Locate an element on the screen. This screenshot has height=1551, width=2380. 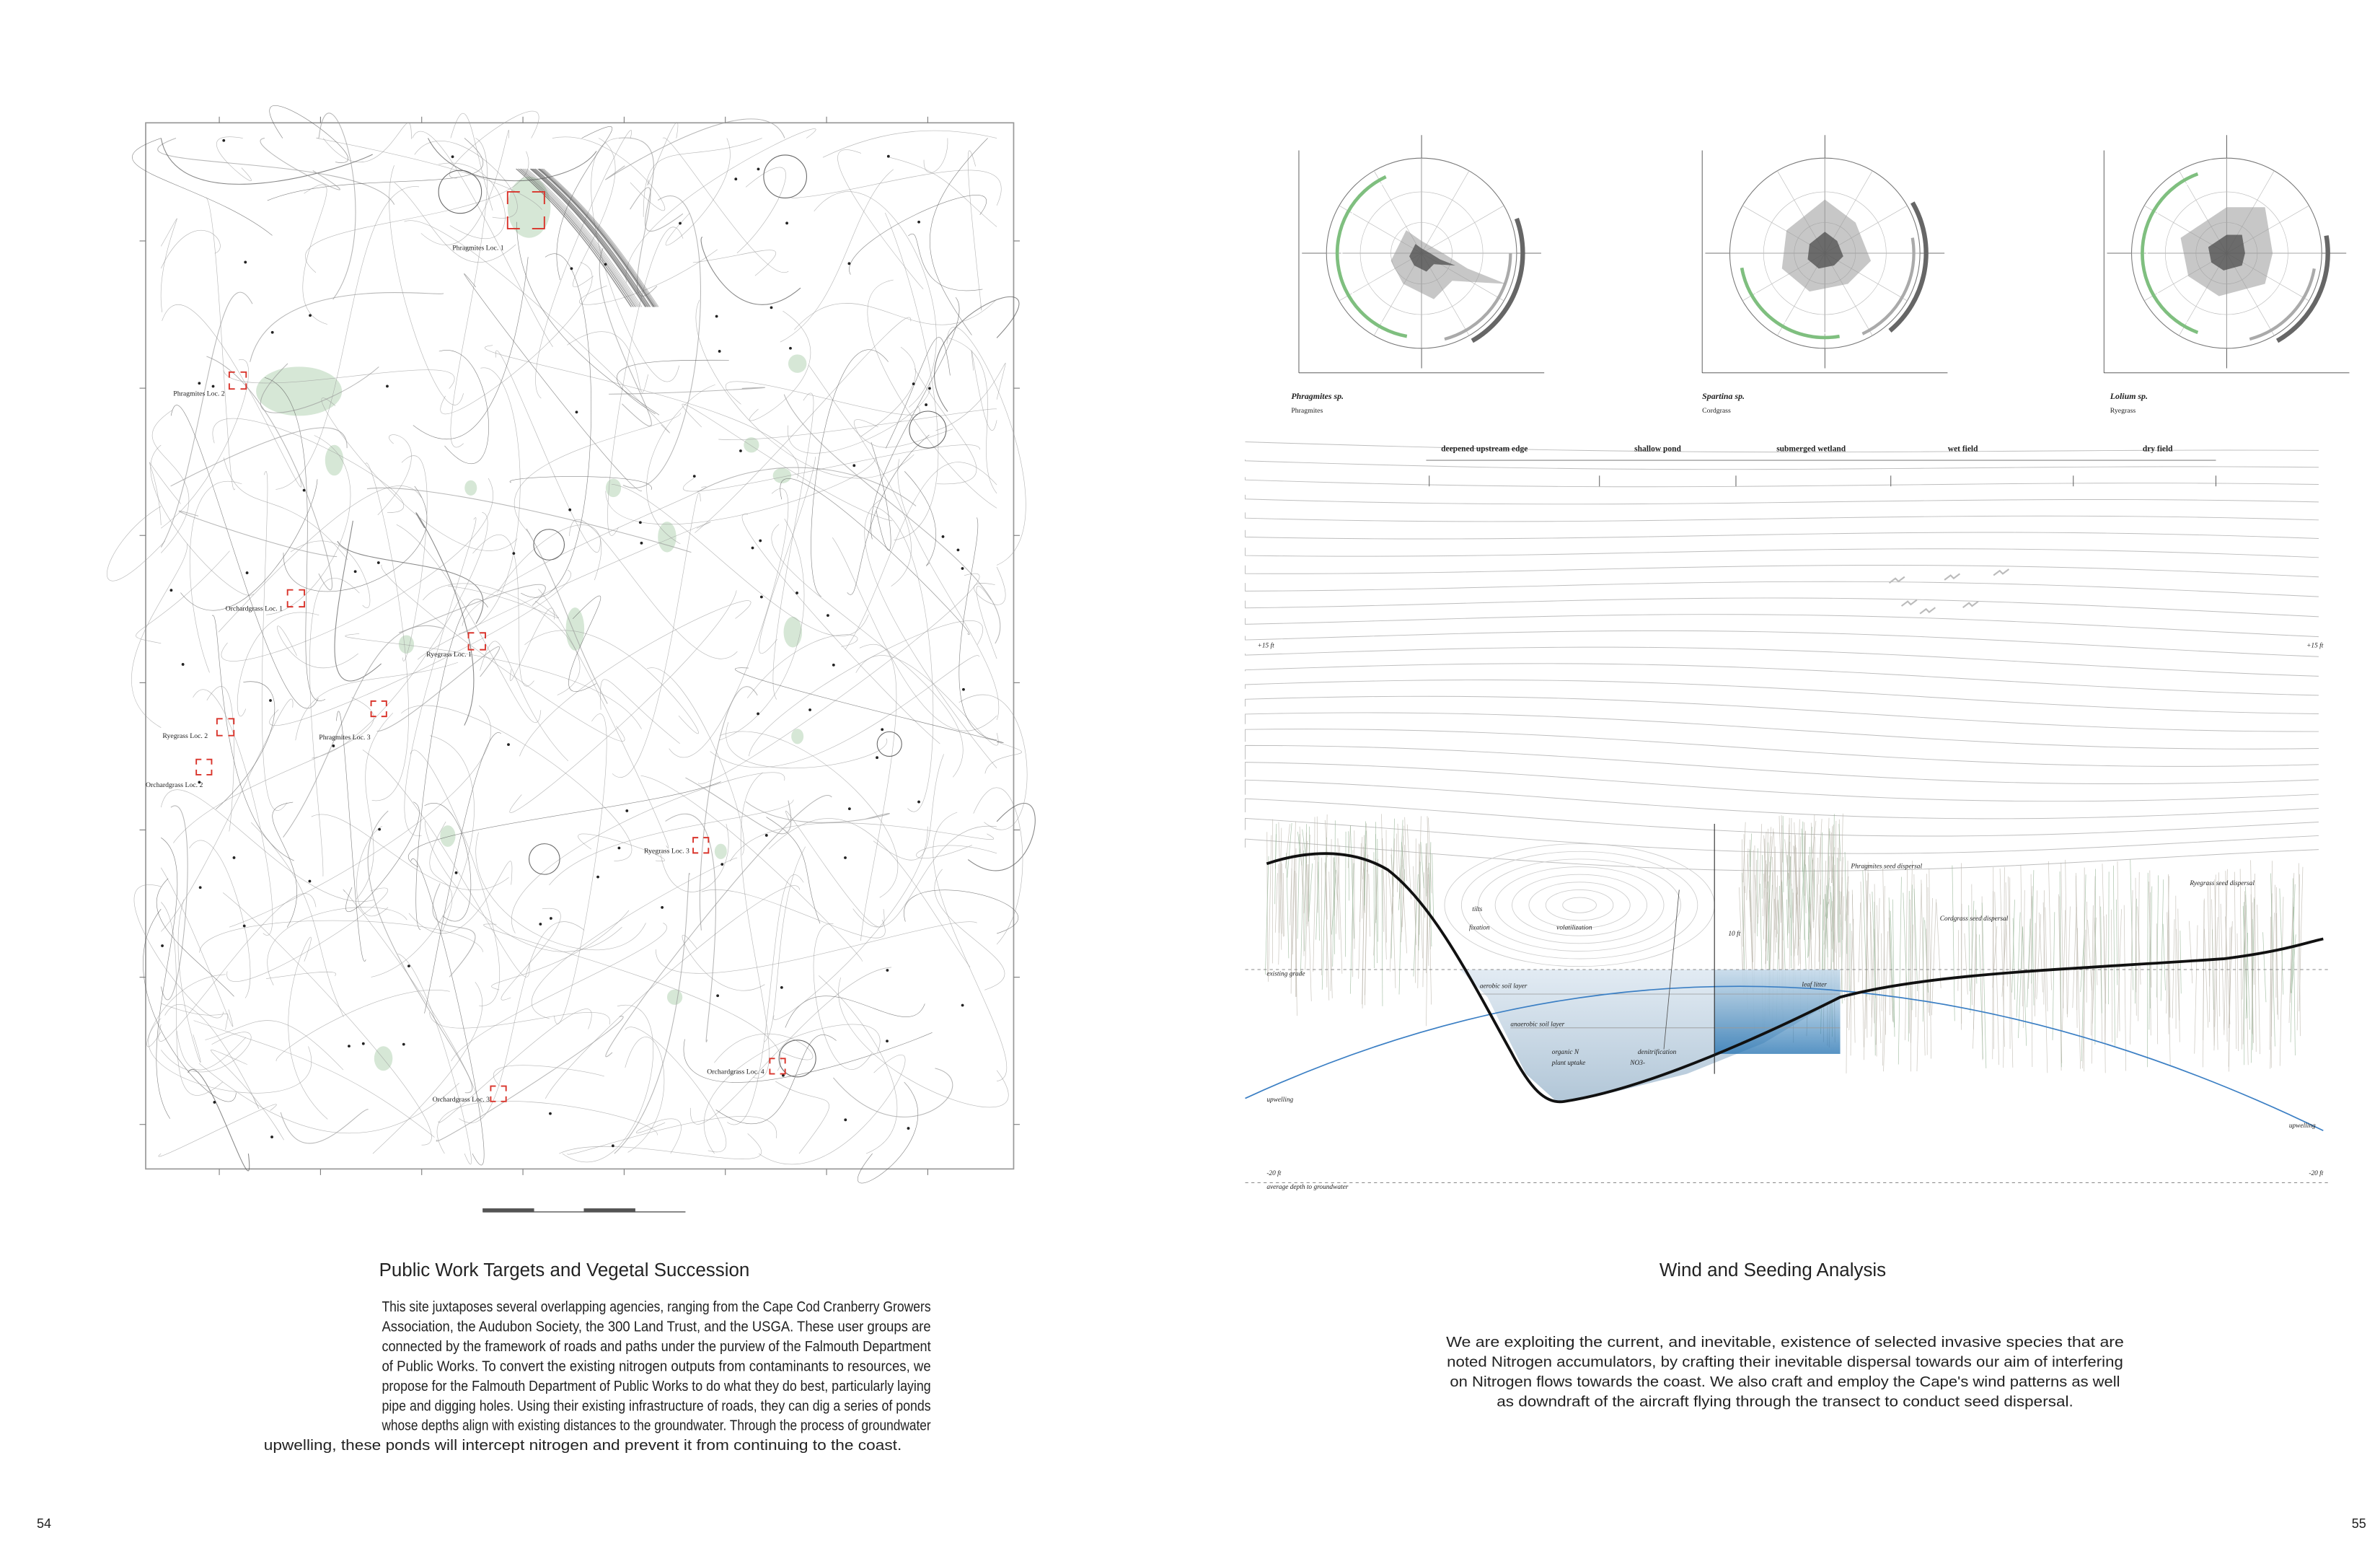
rose-spoke is located at coordinates (1462, 230).